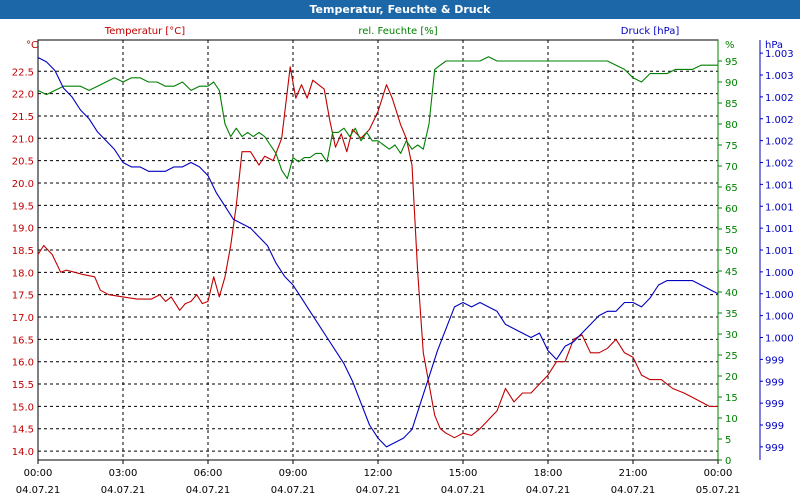 The image size is (800, 500). What do you see at coordinates (731, 125) in the screenshot?
I see `humidity-tick-label: 80` at bounding box center [731, 125].